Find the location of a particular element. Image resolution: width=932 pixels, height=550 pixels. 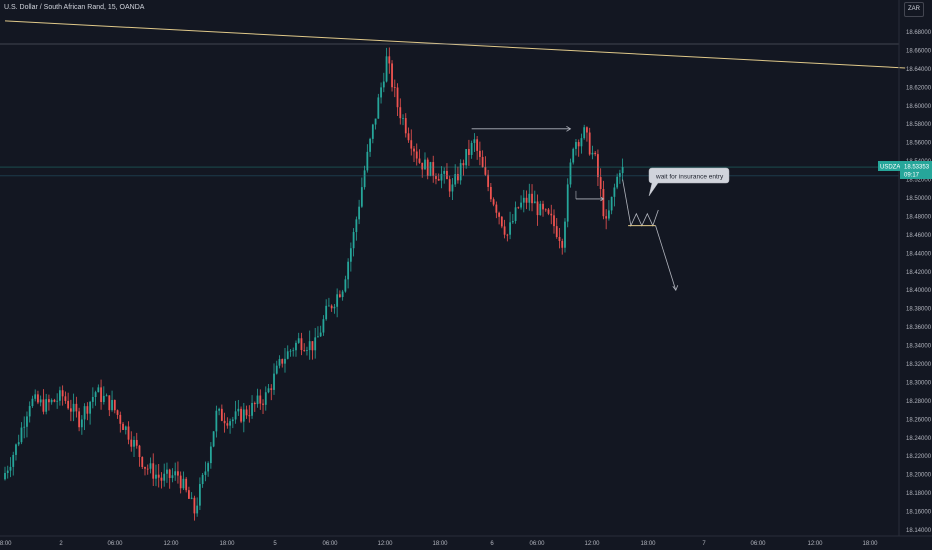

price-badge: USDZAR 18.53353 09:17 is located at coordinates (905, 170).